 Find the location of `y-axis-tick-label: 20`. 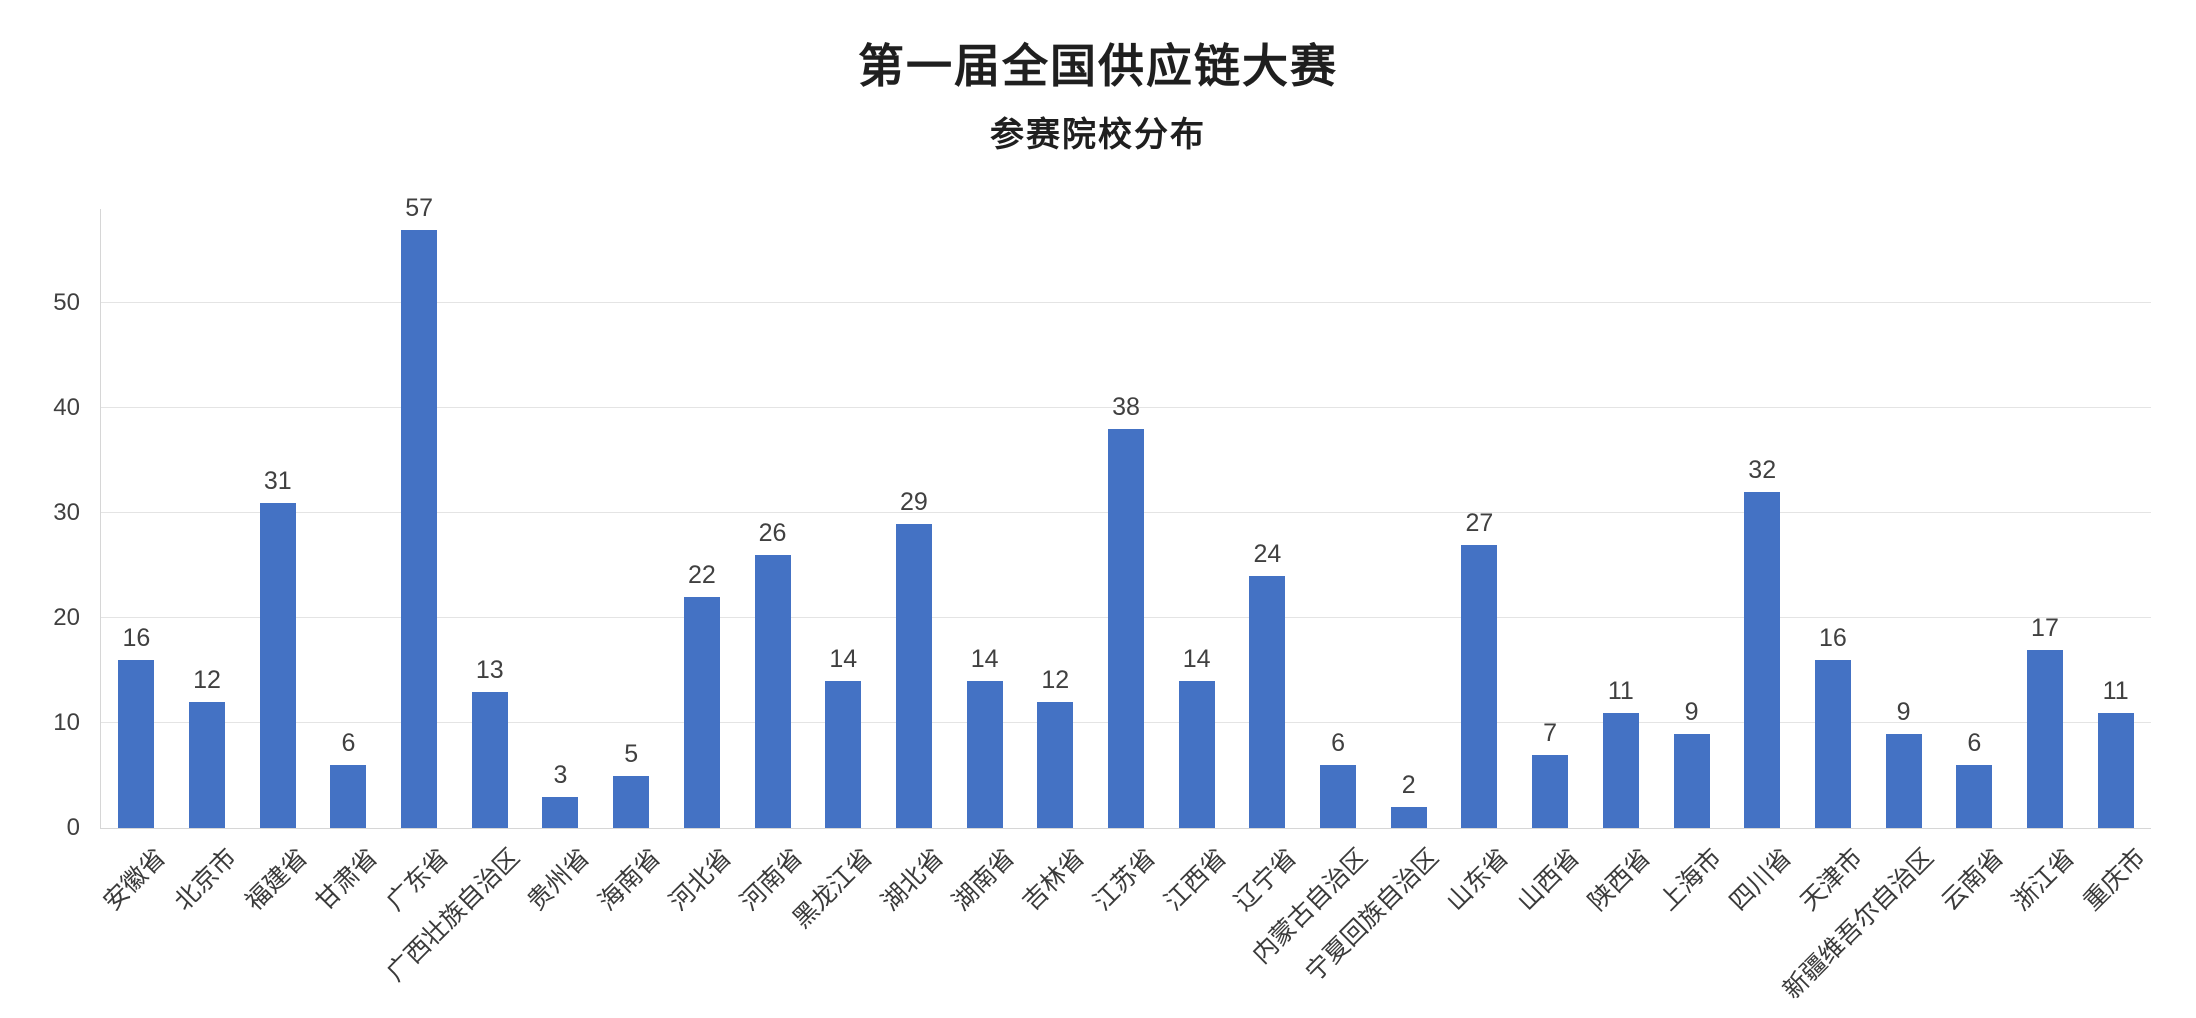

y-axis-tick-label: 20 is located at coordinates (66, 618).